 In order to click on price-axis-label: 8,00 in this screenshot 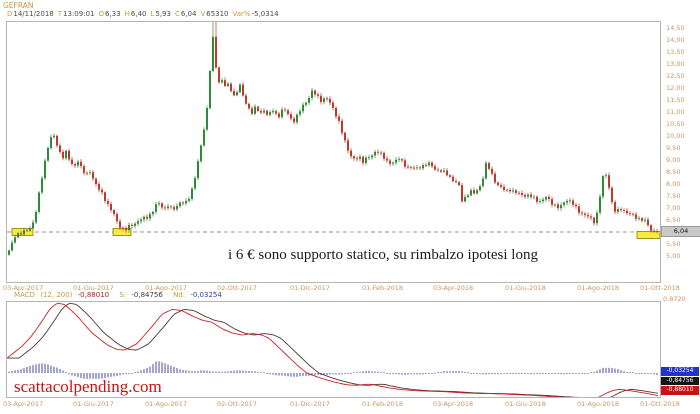, I will do `click(673, 184)`.